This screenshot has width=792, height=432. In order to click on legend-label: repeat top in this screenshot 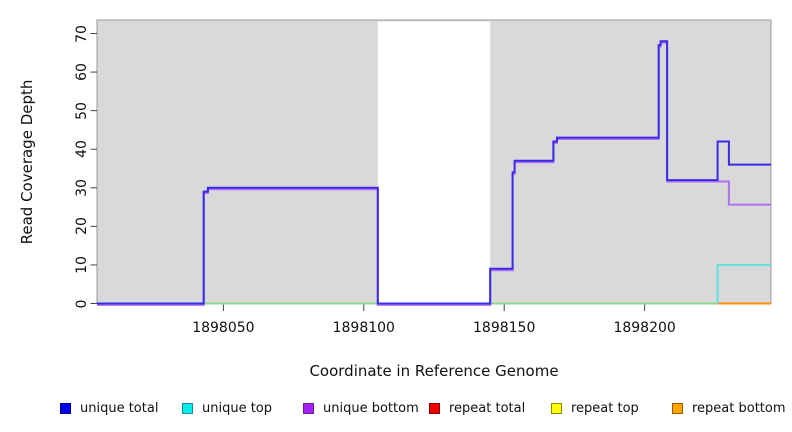, I will do `click(605, 408)`.